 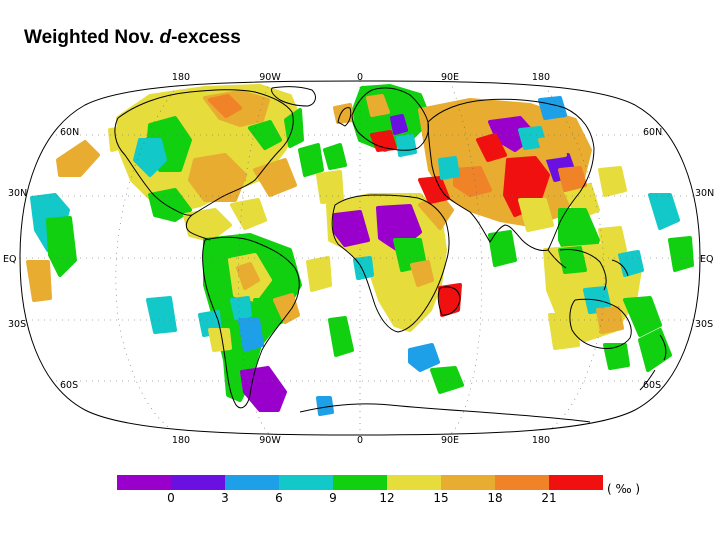 I want to click on colorbar-tick-label: 12, so click(x=386, y=498).